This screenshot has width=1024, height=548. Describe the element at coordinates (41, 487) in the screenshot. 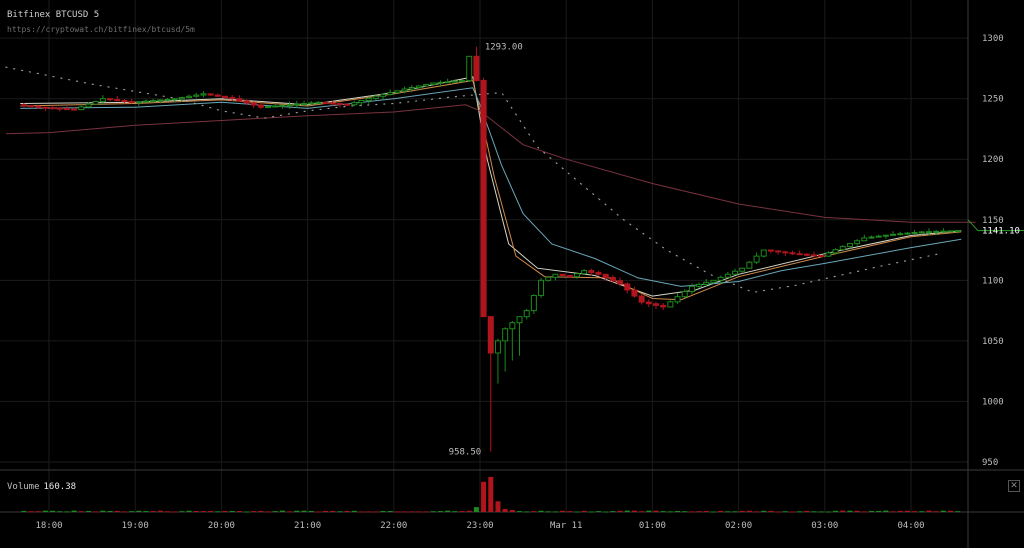

I see `volume-readout: Volume 160.38` at that location.